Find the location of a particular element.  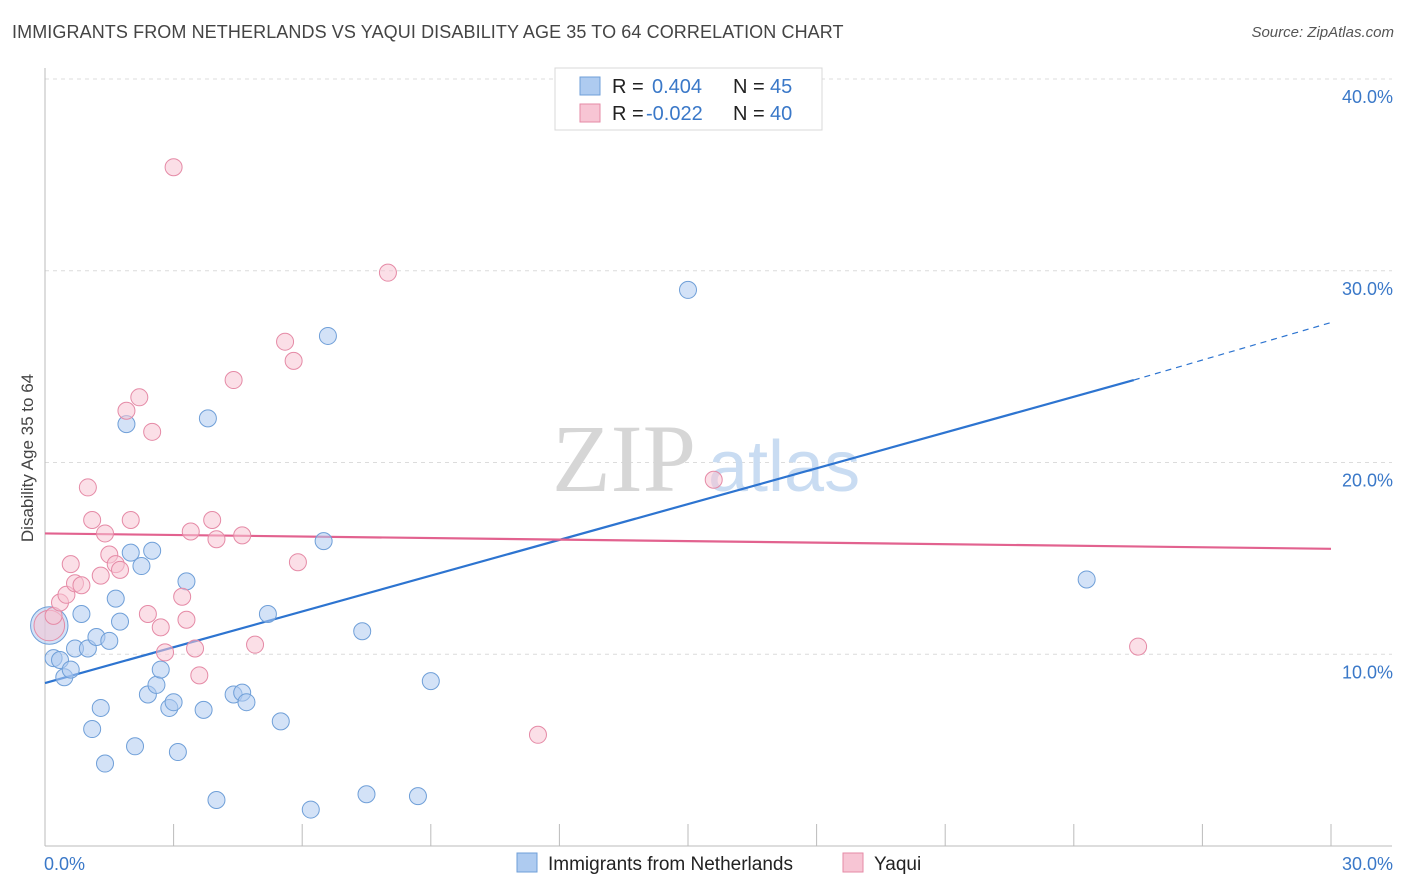

y-tick-label: 10.0% is located at coordinates (1367, 672).